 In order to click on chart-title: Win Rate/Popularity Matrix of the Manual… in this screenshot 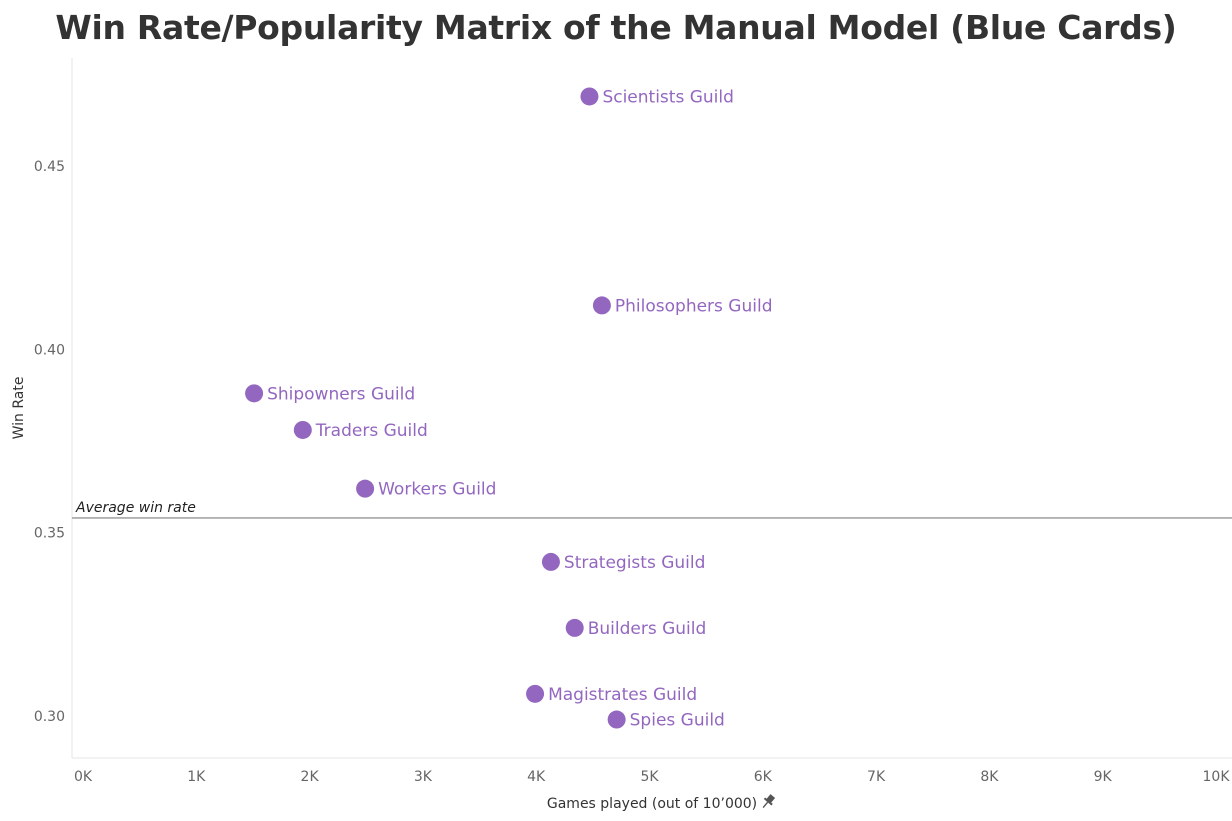, I will do `click(616, 27)`.